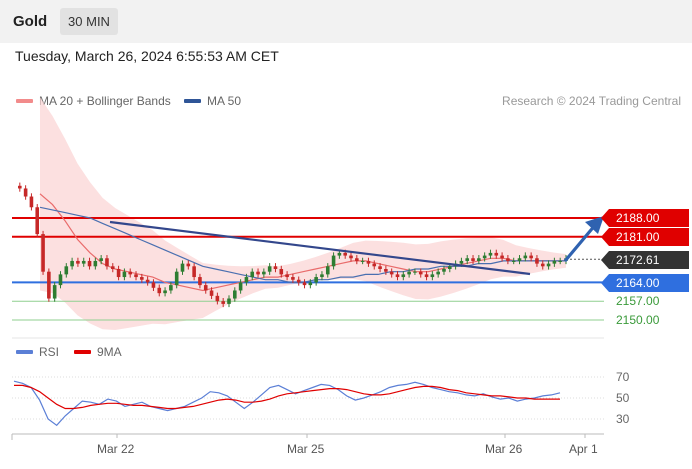  I want to click on support-1-label: 2164.00, so click(645, 283).